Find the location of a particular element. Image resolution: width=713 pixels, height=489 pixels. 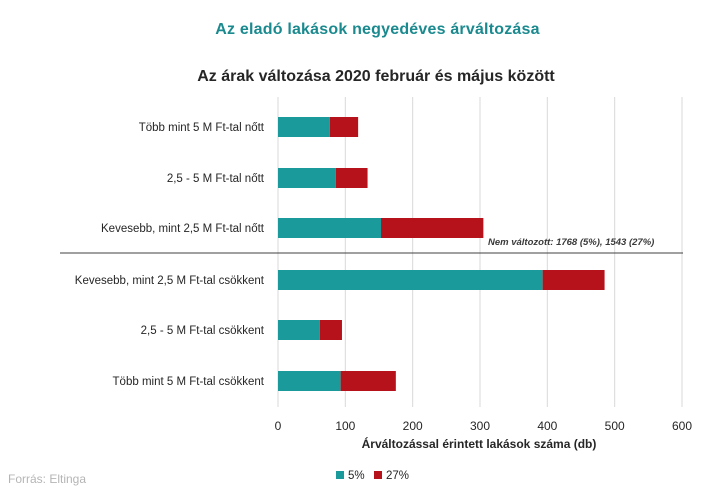

x-tick-label: 500 is located at coordinates (615, 426).